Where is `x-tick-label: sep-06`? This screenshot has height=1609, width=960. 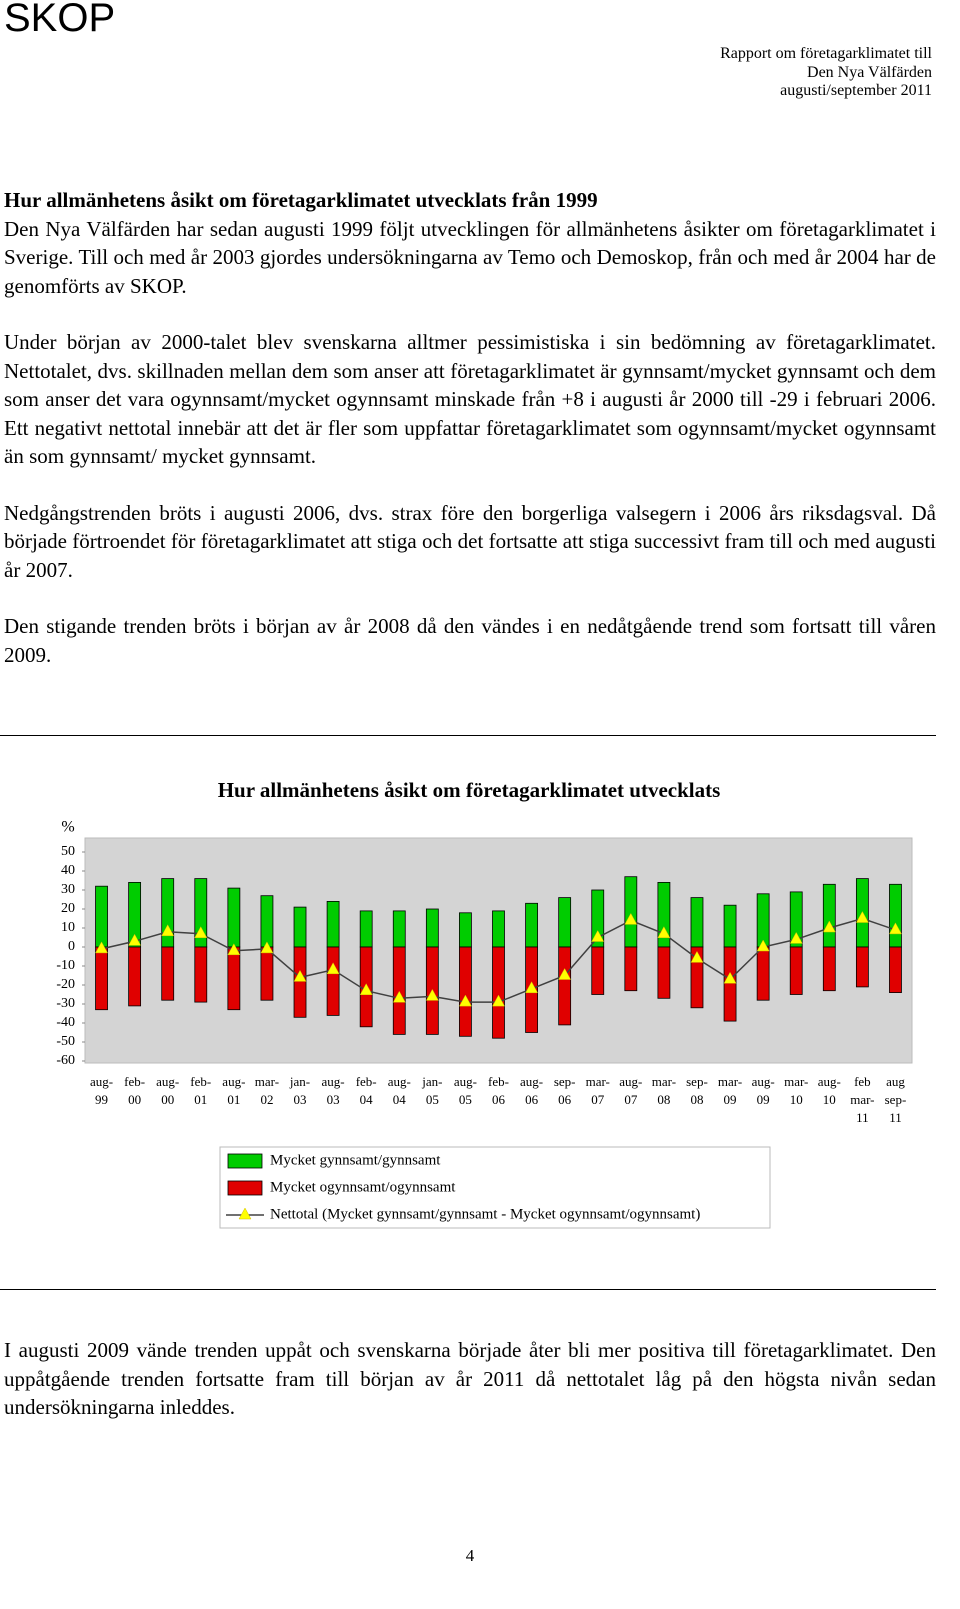
x-tick-label: sep-06 is located at coordinates (564, 1090).